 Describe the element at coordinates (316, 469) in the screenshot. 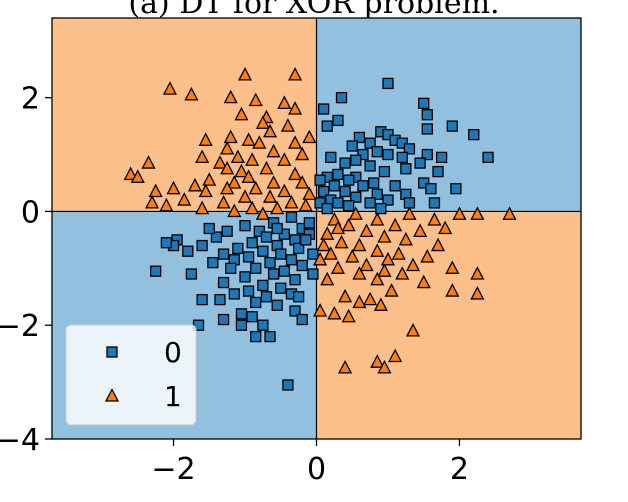

I see `x-tick-label: 0` at that location.